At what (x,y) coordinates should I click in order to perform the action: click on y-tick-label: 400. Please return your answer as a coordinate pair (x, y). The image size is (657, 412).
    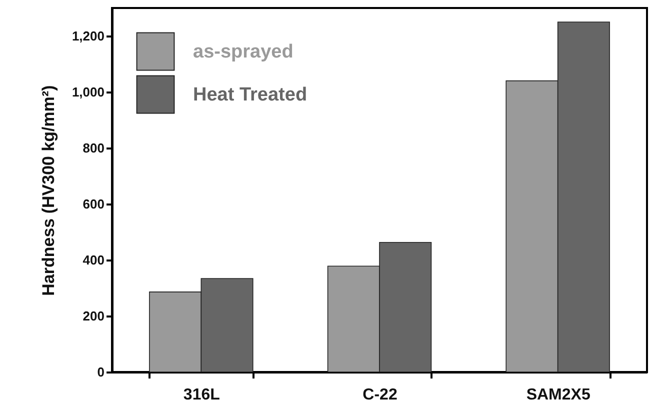
    Looking at the image, I should click on (93, 260).